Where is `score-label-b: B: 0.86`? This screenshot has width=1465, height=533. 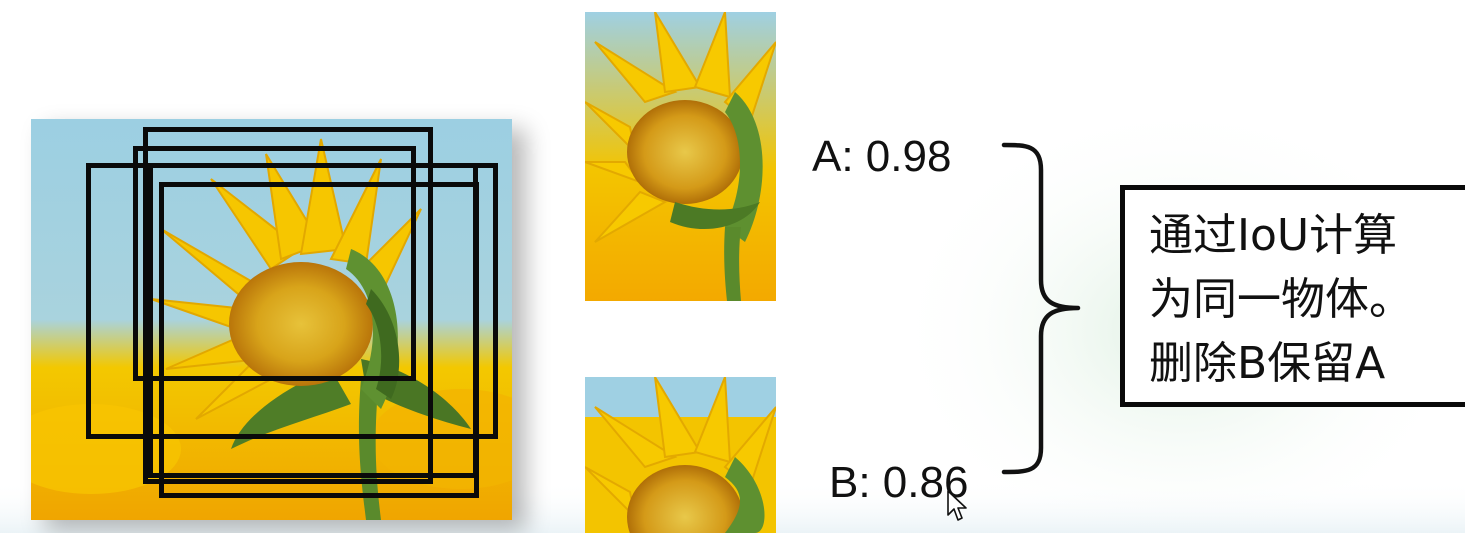
score-label-b: B: 0.86 is located at coordinates (899, 482).